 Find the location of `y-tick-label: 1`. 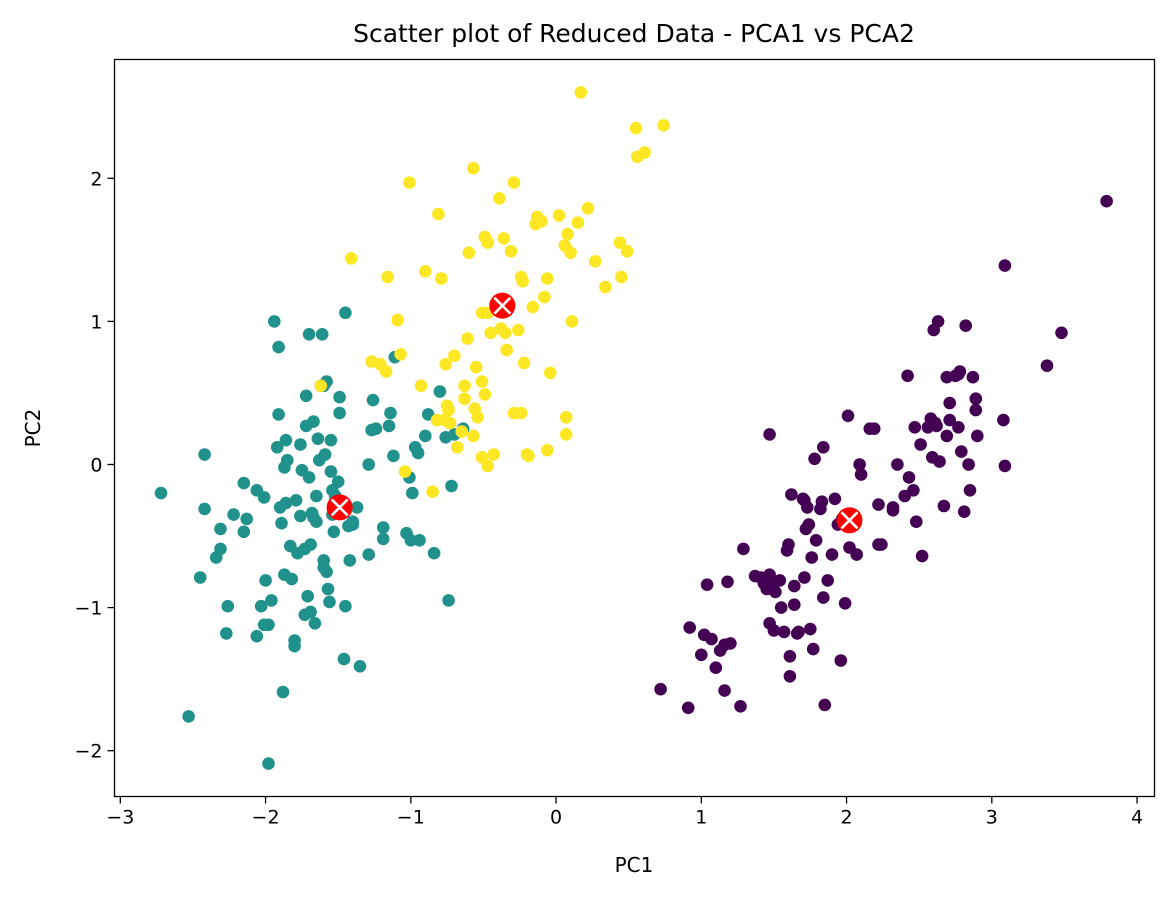

y-tick-label: 1 is located at coordinates (96, 322).